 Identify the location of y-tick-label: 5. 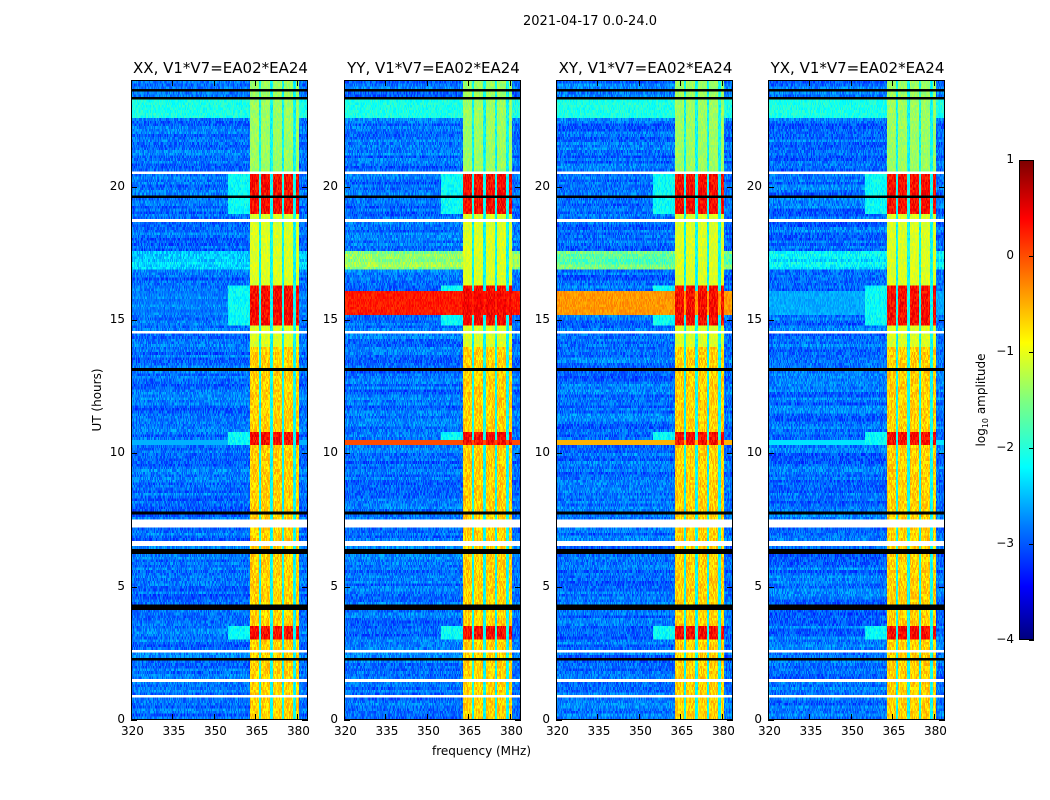
(758, 585).